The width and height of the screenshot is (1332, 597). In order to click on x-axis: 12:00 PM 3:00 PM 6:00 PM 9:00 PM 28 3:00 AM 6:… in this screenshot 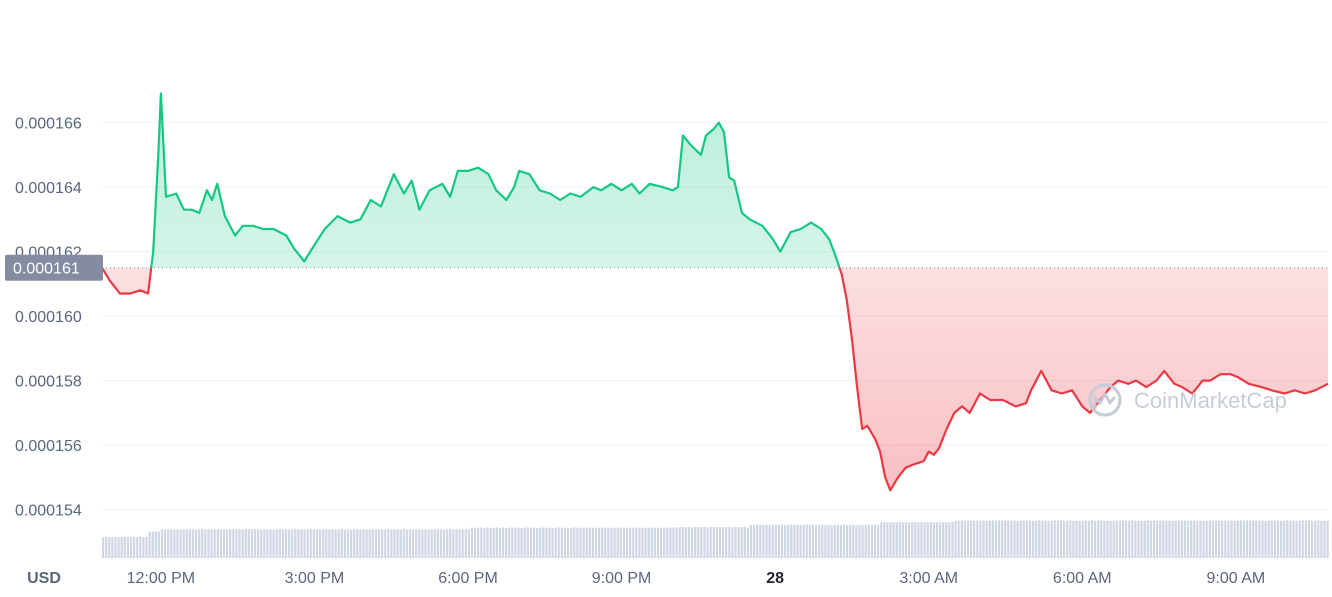, I will do `click(696, 578)`.